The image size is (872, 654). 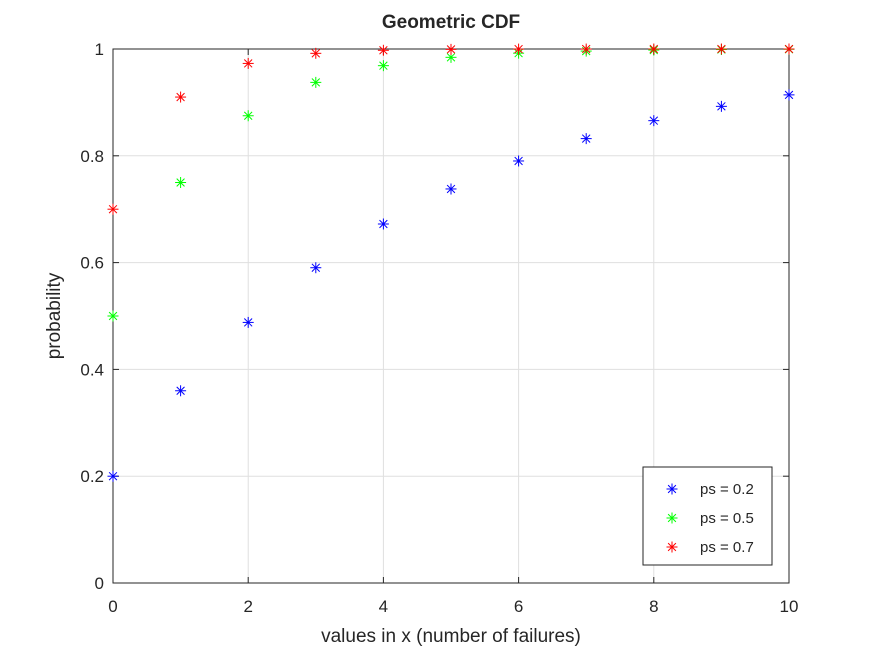 I want to click on chart-title: Geometric CDF, so click(x=451, y=22).